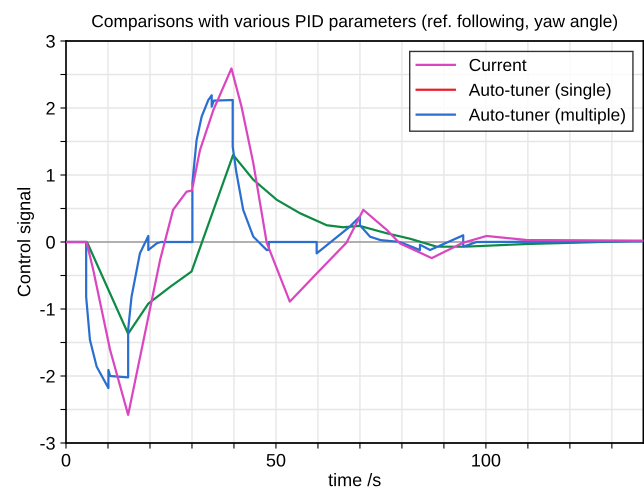 The height and width of the screenshot is (497, 644). I want to click on x-tick-label: 0, so click(66, 460).